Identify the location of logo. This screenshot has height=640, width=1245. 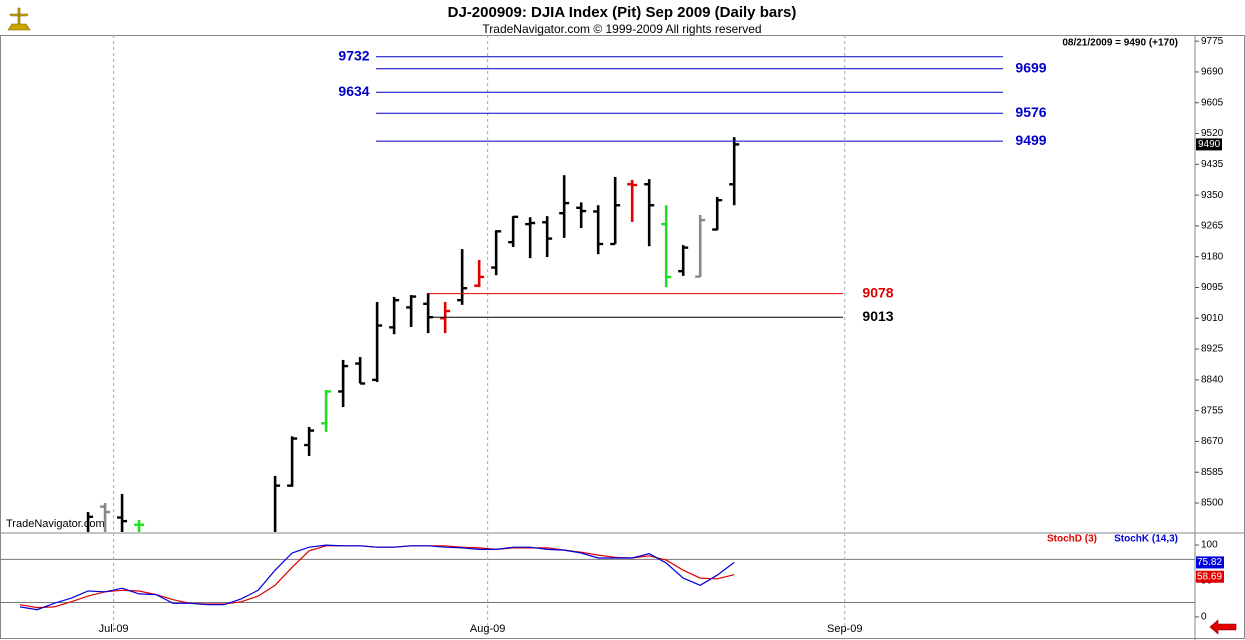
(19, 19).